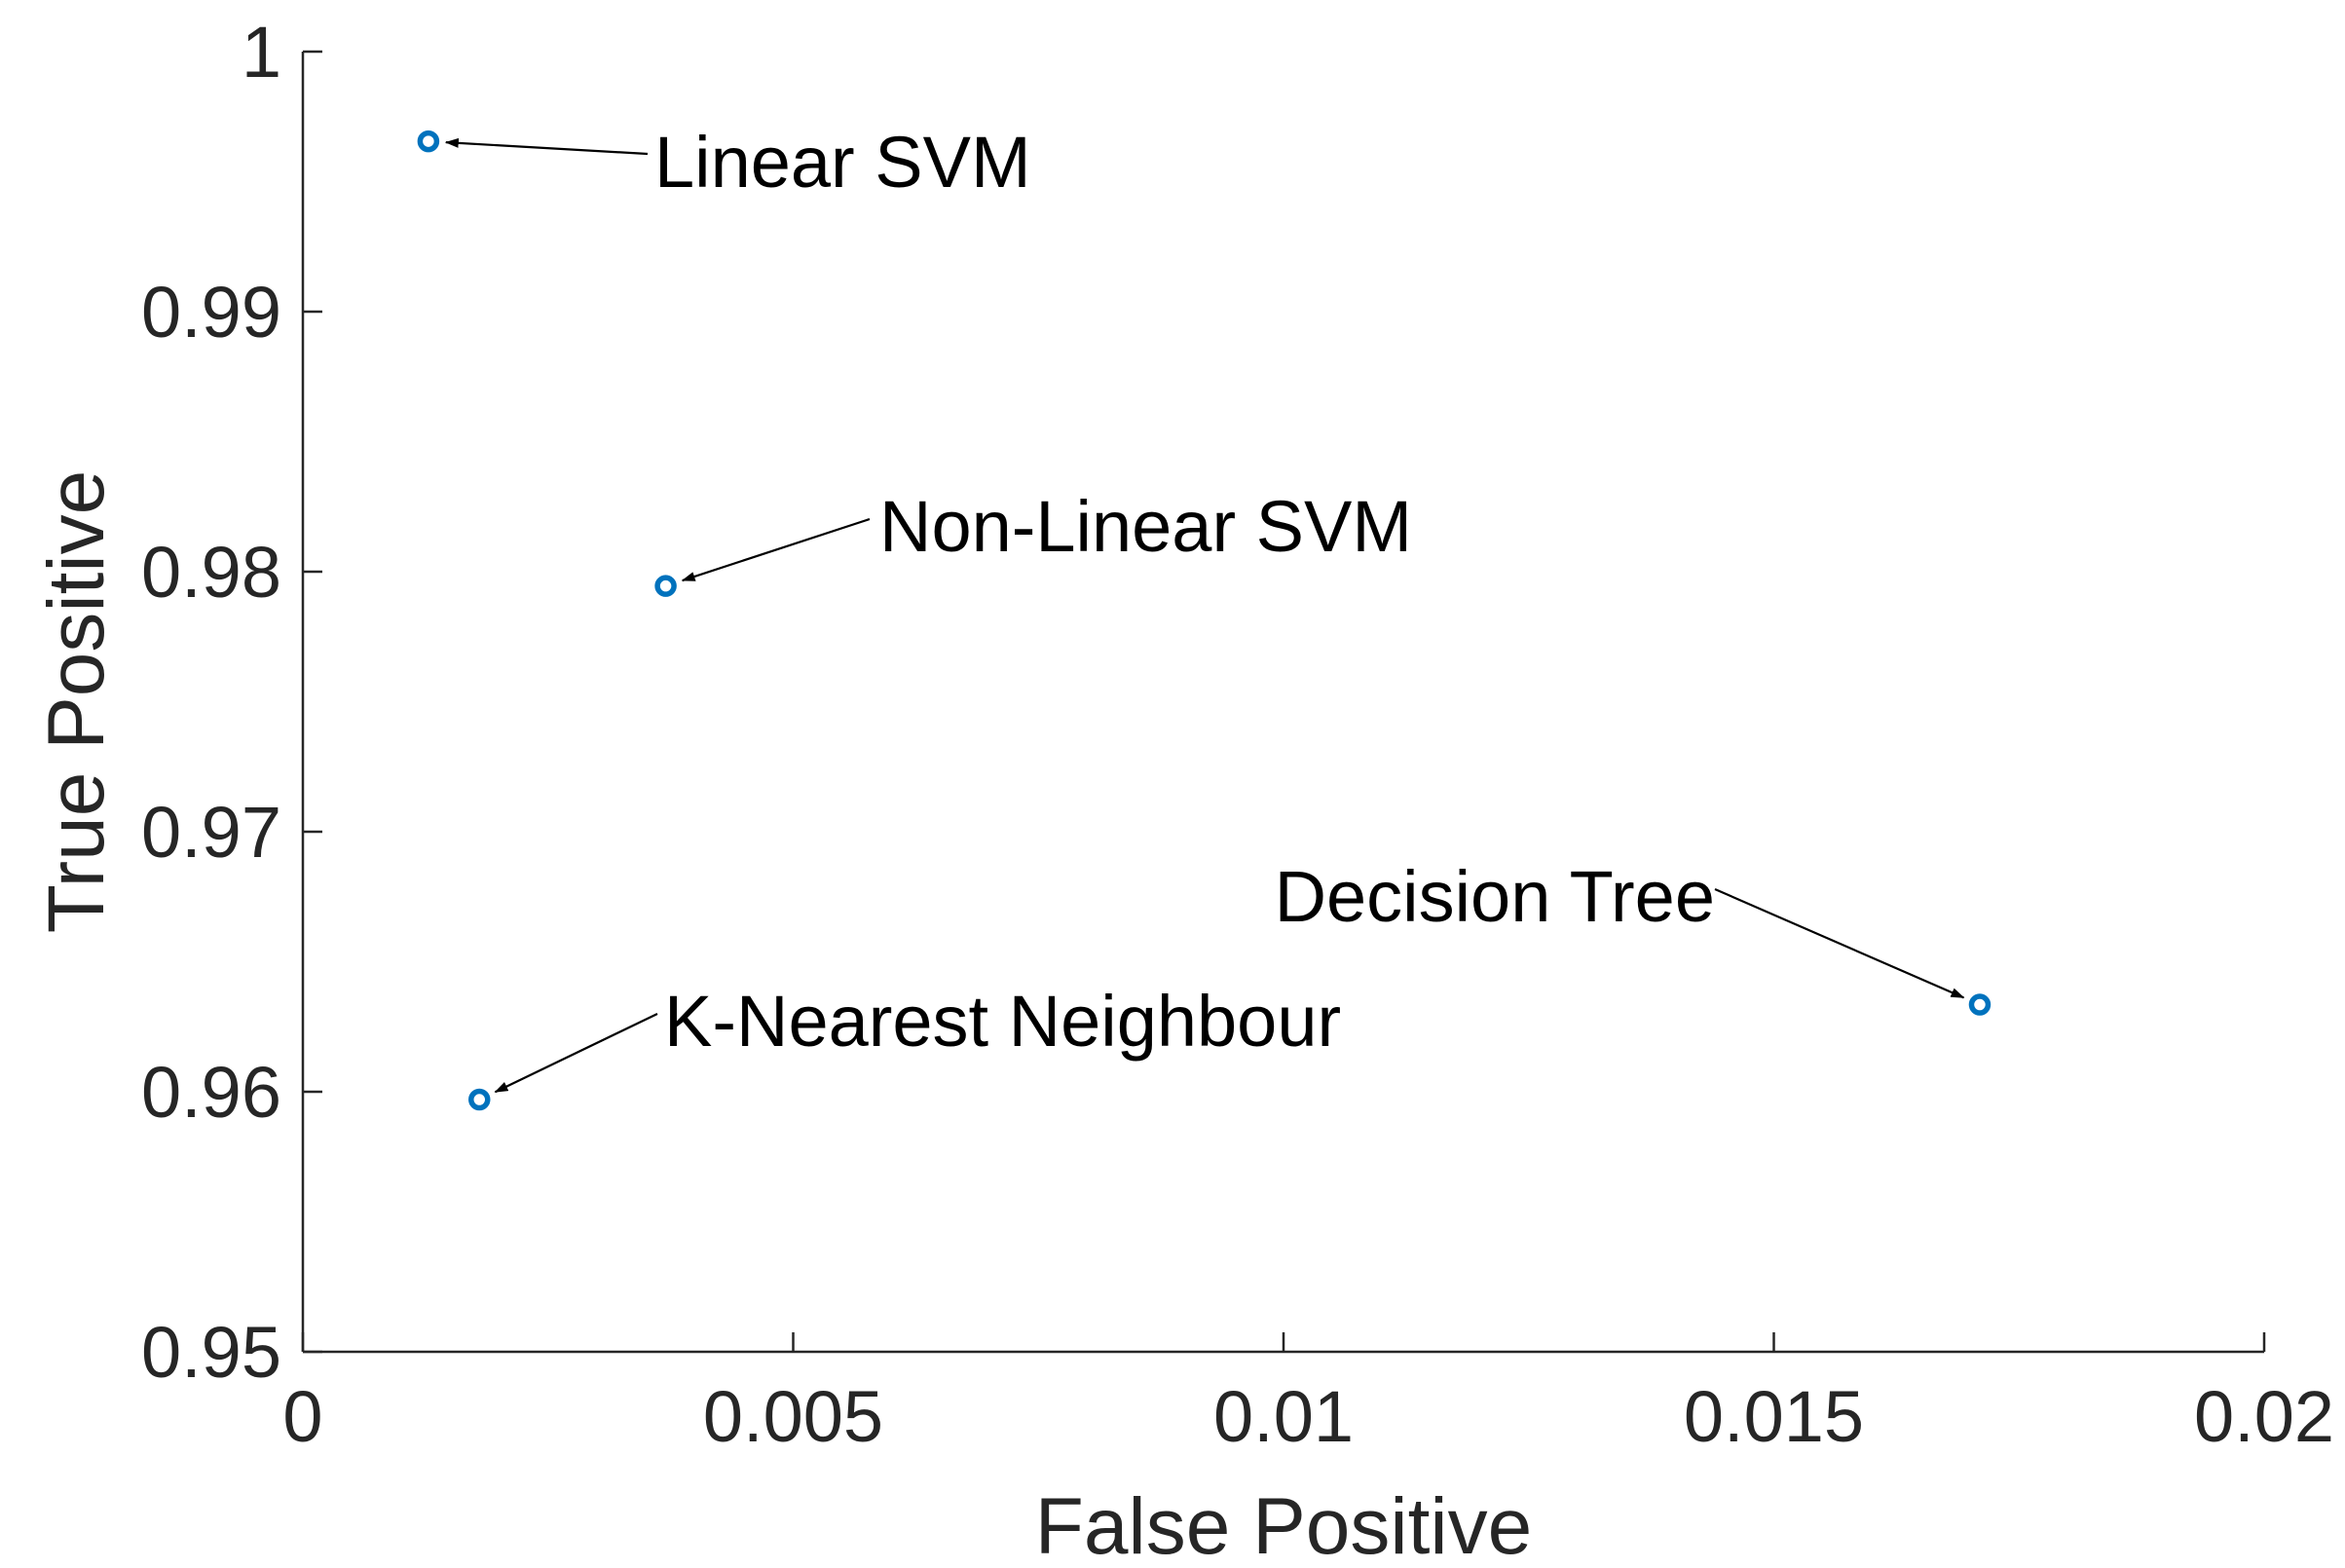  I want to click on x-tick-label: 0, so click(302, 1416).